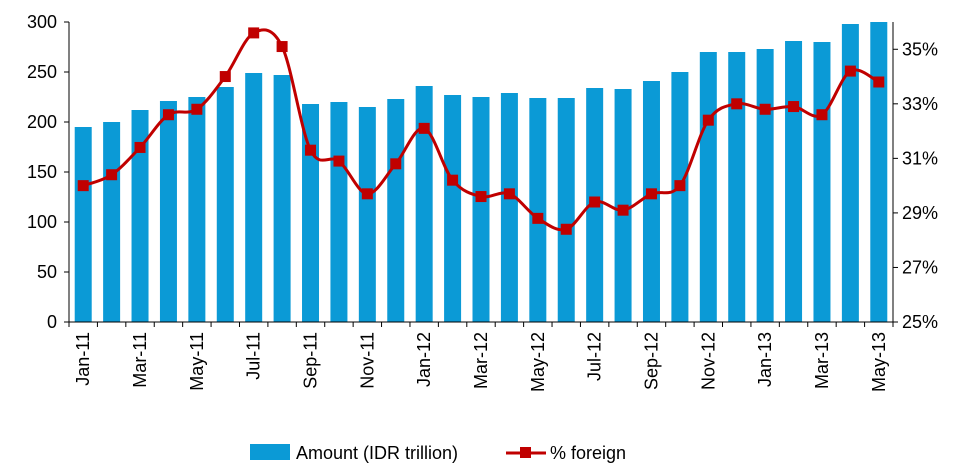  What do you see at coordinates (525, 452) in the screenshot?
I see `legend-marker-foreign` at bounding box center [525, 452].